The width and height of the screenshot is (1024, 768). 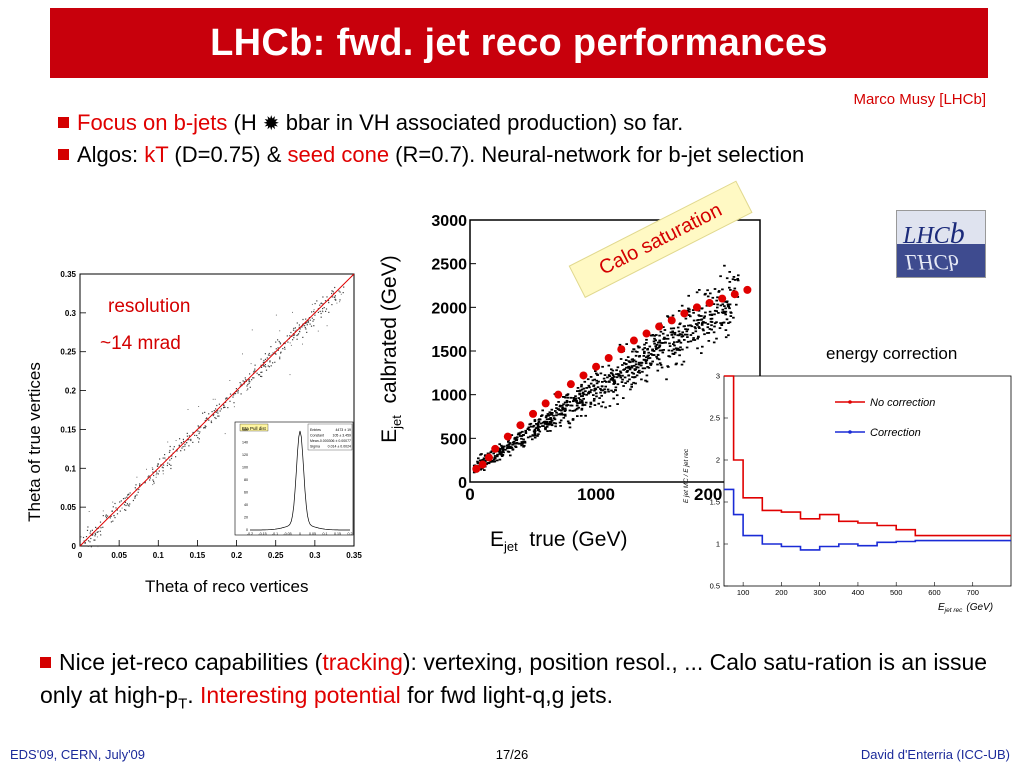 What do you see at coordinates (449, 308) in the screenshot?
I see `y-tick-label: 2000` at bounding box center [449, 308].